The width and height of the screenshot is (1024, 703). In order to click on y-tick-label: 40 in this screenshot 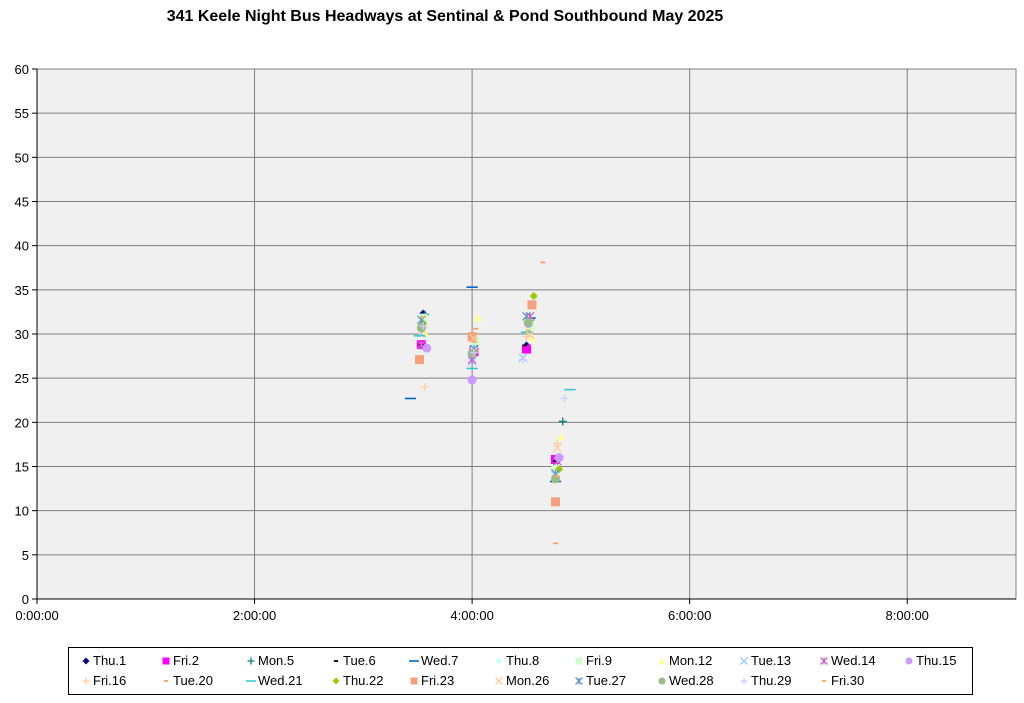, I will do `click(22, 246)`.